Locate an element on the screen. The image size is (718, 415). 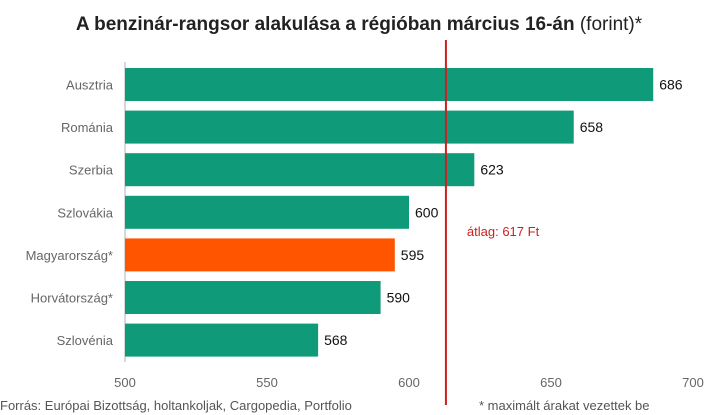
data-label: 686 is located at coordinates (671, 85).